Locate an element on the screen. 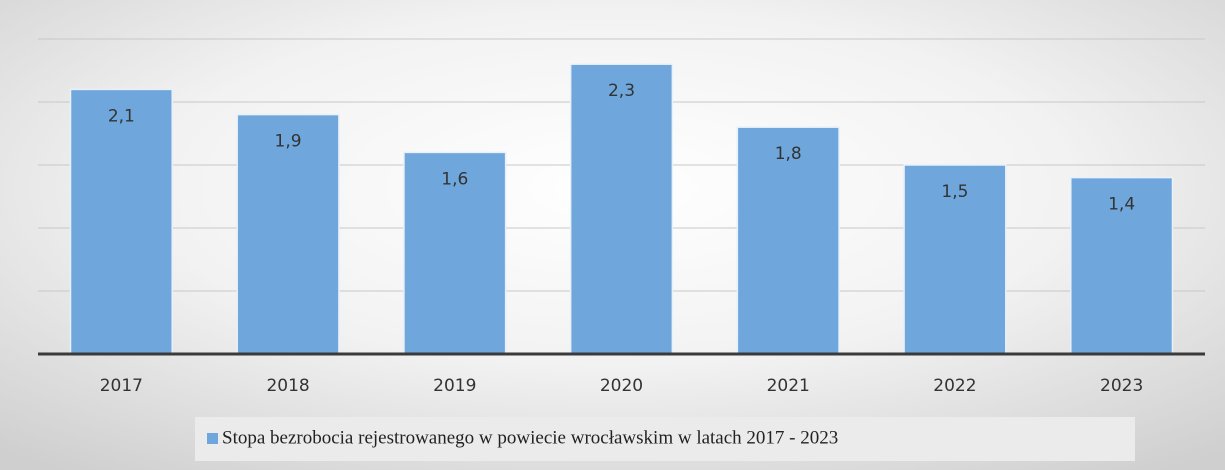 The image size is (1225, 470). data-label: 2,3 is located at coordinates (621, 91).